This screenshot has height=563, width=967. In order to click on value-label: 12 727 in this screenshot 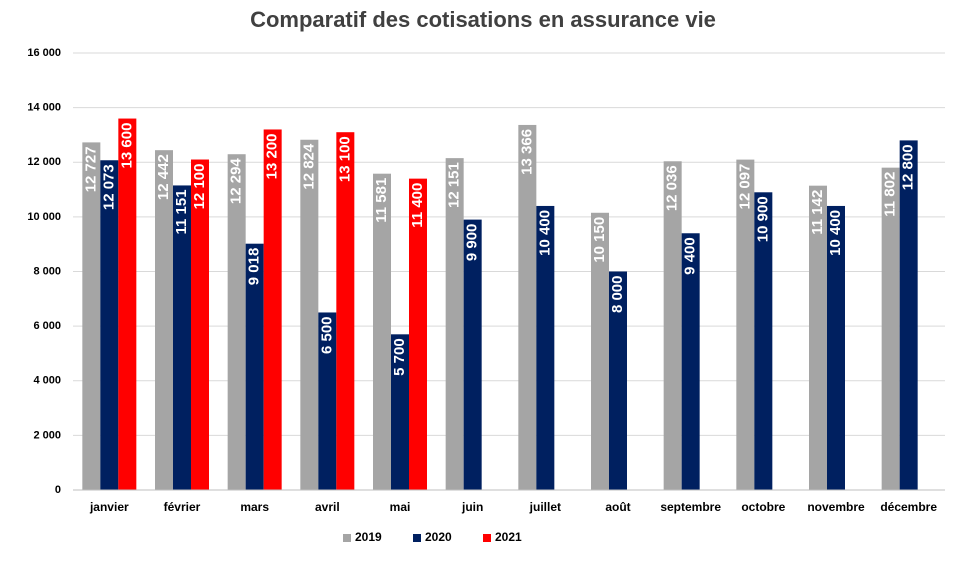, I will do `click(90, 169)`.